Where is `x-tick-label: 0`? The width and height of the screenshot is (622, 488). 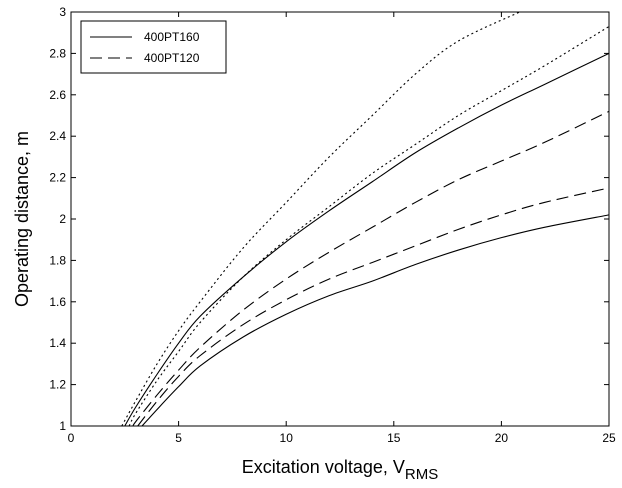 x-tick-label: 0 is located at coordinates (71, 438).